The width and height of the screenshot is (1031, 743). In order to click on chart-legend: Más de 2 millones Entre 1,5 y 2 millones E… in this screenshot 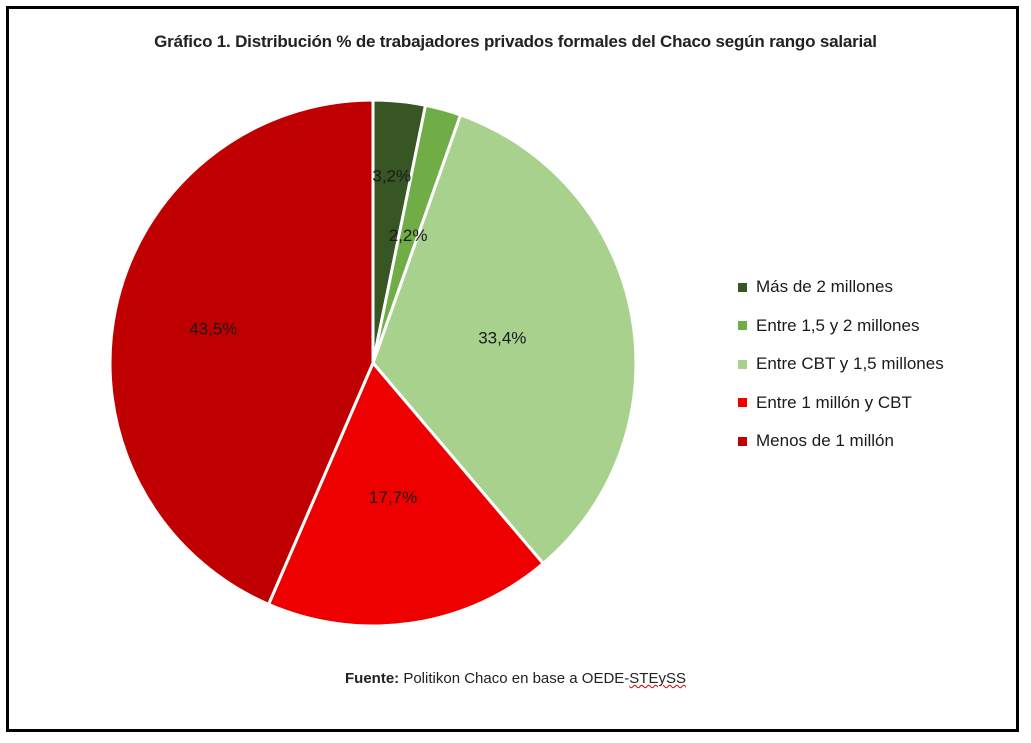, I will do `click(841, 364)`.